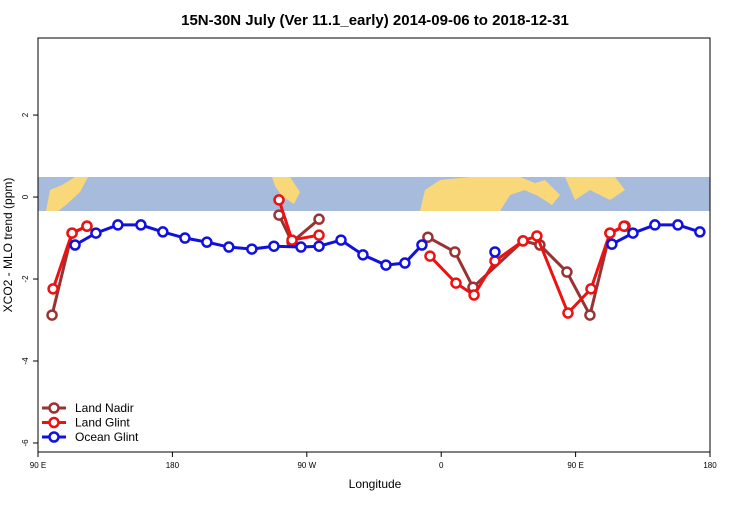  I want to click on x-tick-label: 90 W, so click(306, 465).